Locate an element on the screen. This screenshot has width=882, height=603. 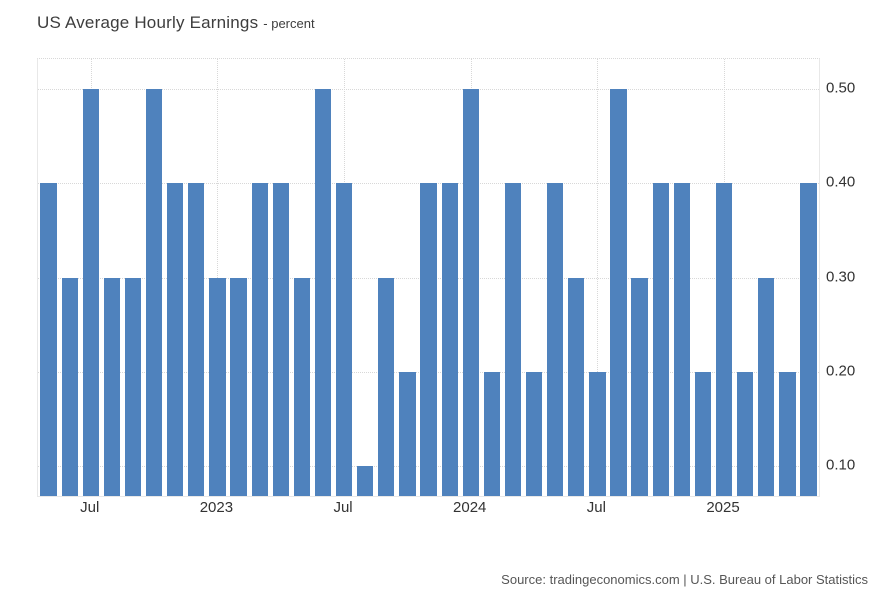
chart-title: US Average Hourly Earnings - percent is located at coordinates (176, 23).